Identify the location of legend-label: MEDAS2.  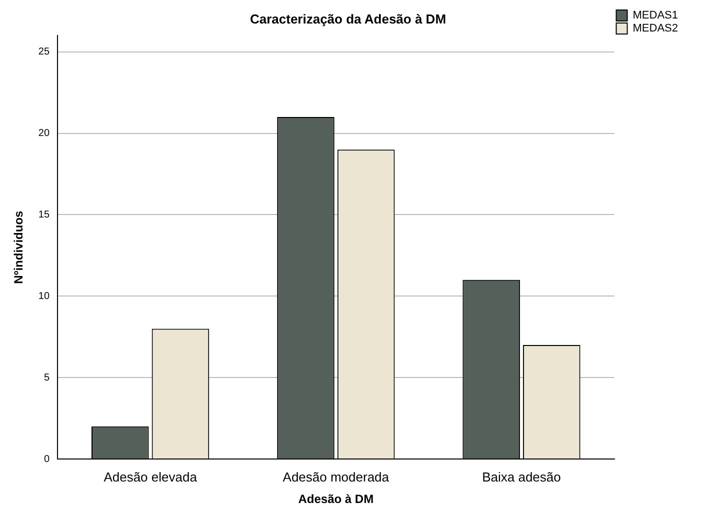
(655, 28).